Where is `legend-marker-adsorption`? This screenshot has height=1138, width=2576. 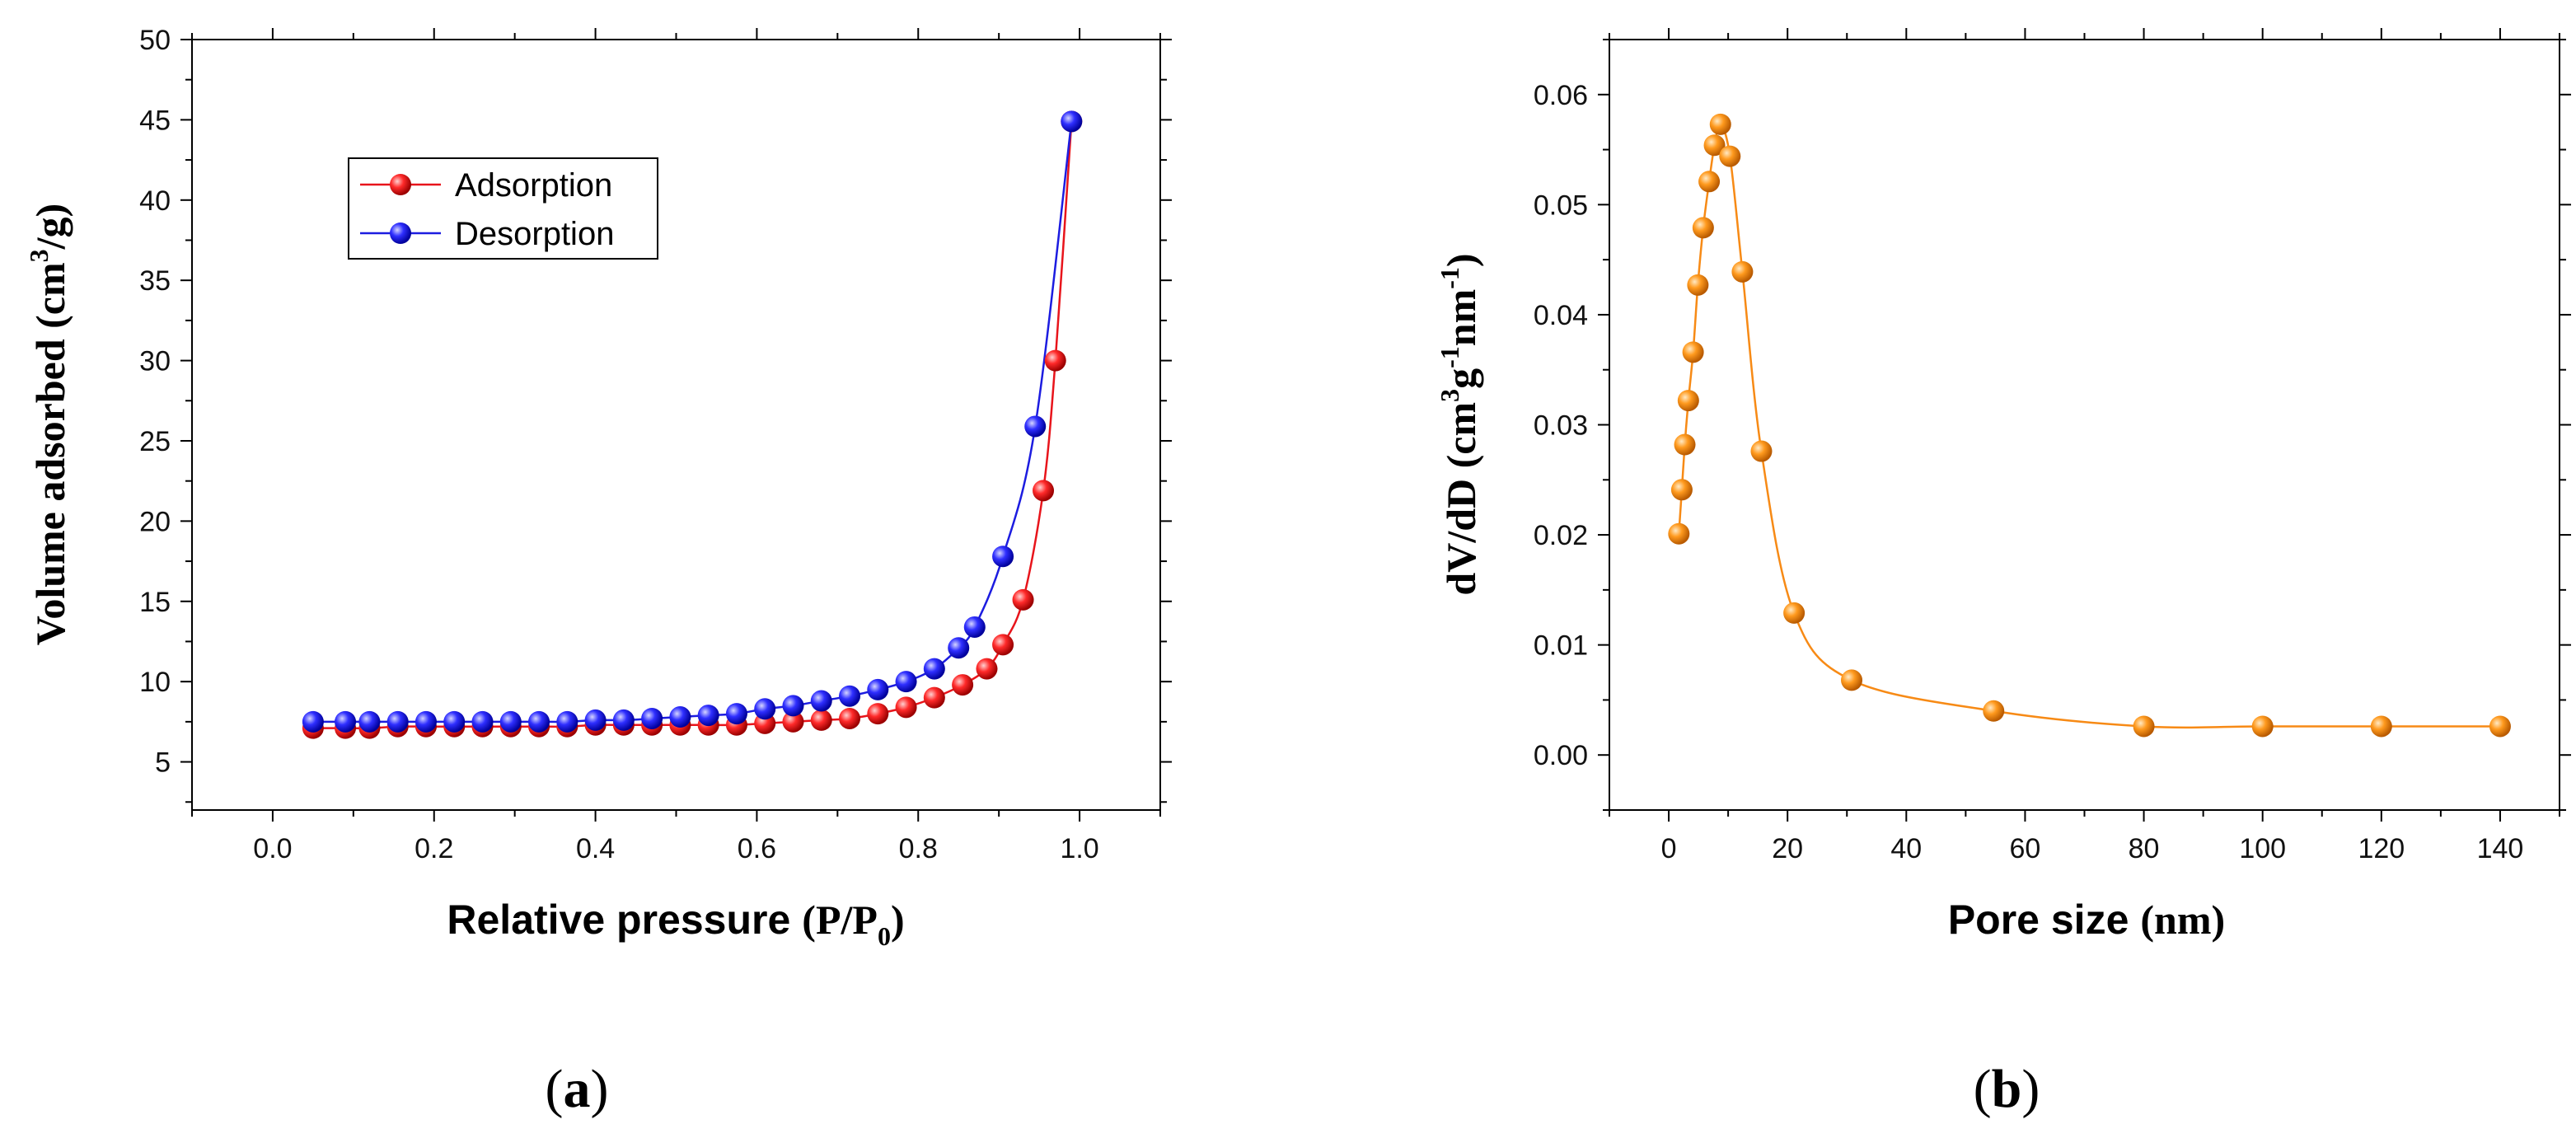
legend-marker-adsorption is located at coordinates (400, 184).